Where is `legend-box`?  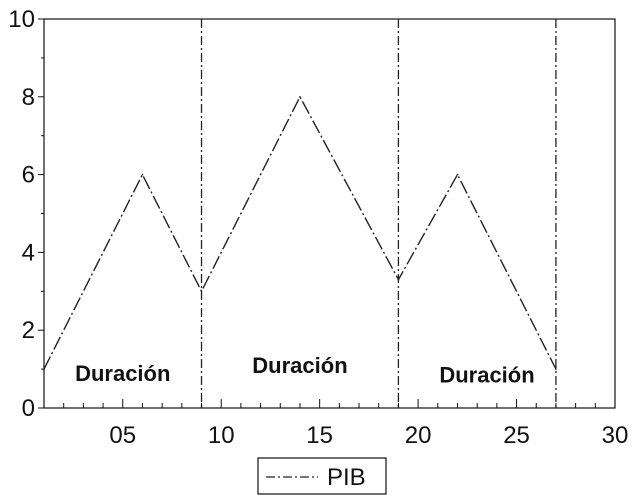
legend-box is located at coordinates (322, 476).